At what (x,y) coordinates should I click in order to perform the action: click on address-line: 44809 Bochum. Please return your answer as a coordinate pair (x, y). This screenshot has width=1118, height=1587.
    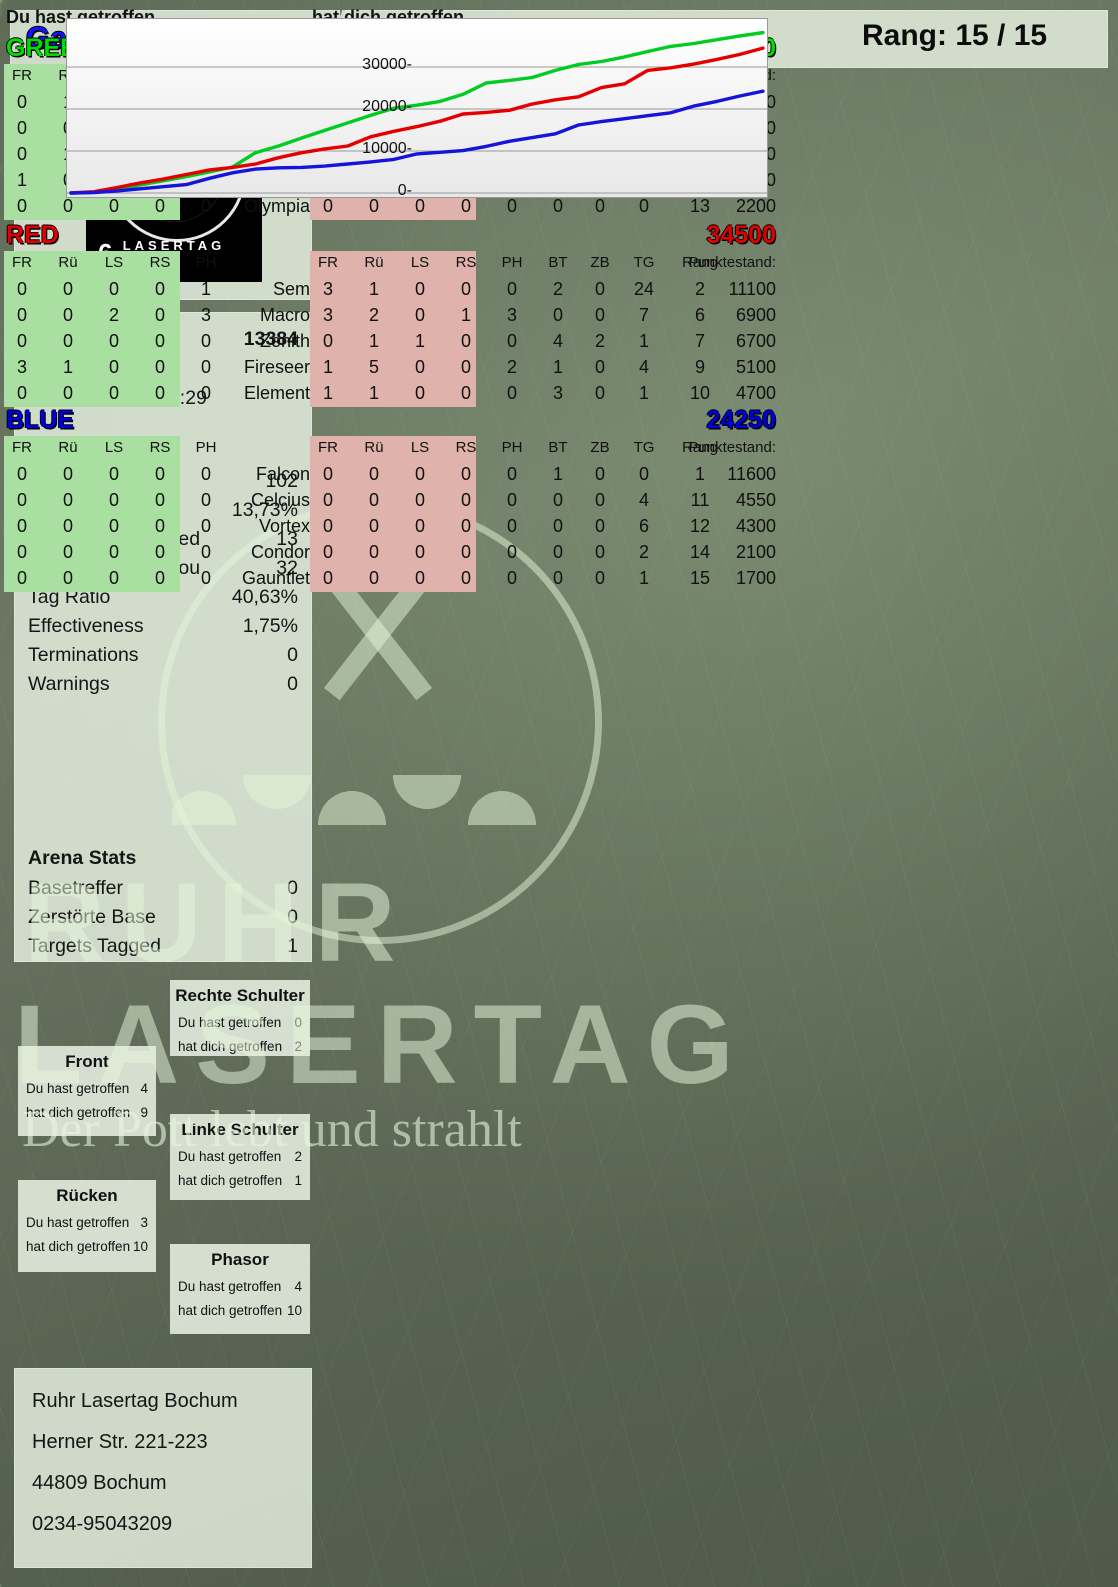
    Looking at the image, I should click on (99, 1483).